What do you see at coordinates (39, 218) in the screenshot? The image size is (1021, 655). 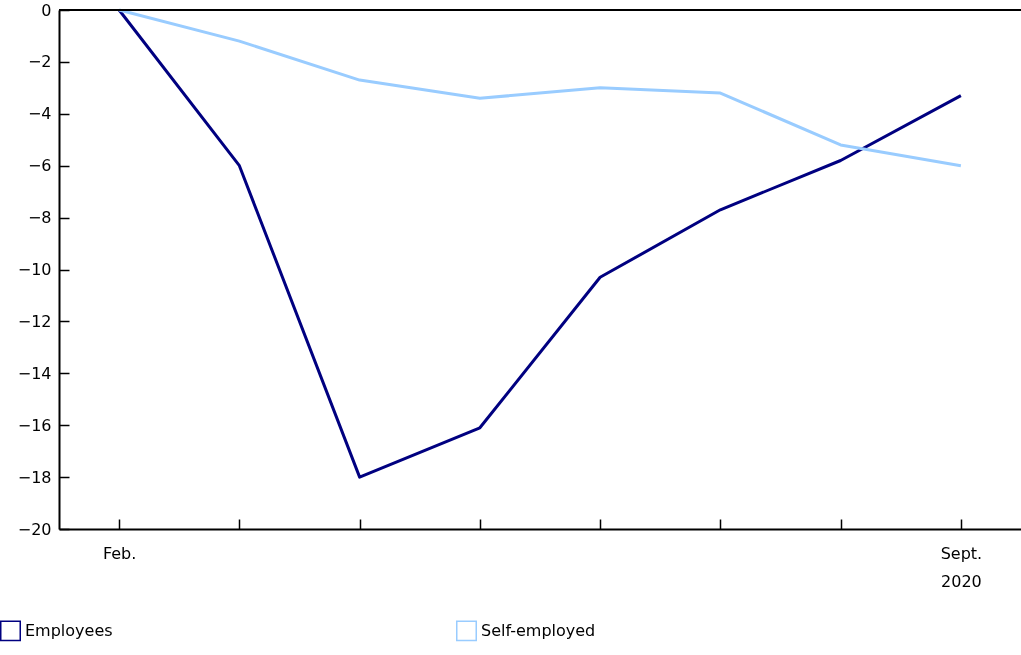 I see `y-tick-label: −8` at bounding box center [39, 218].